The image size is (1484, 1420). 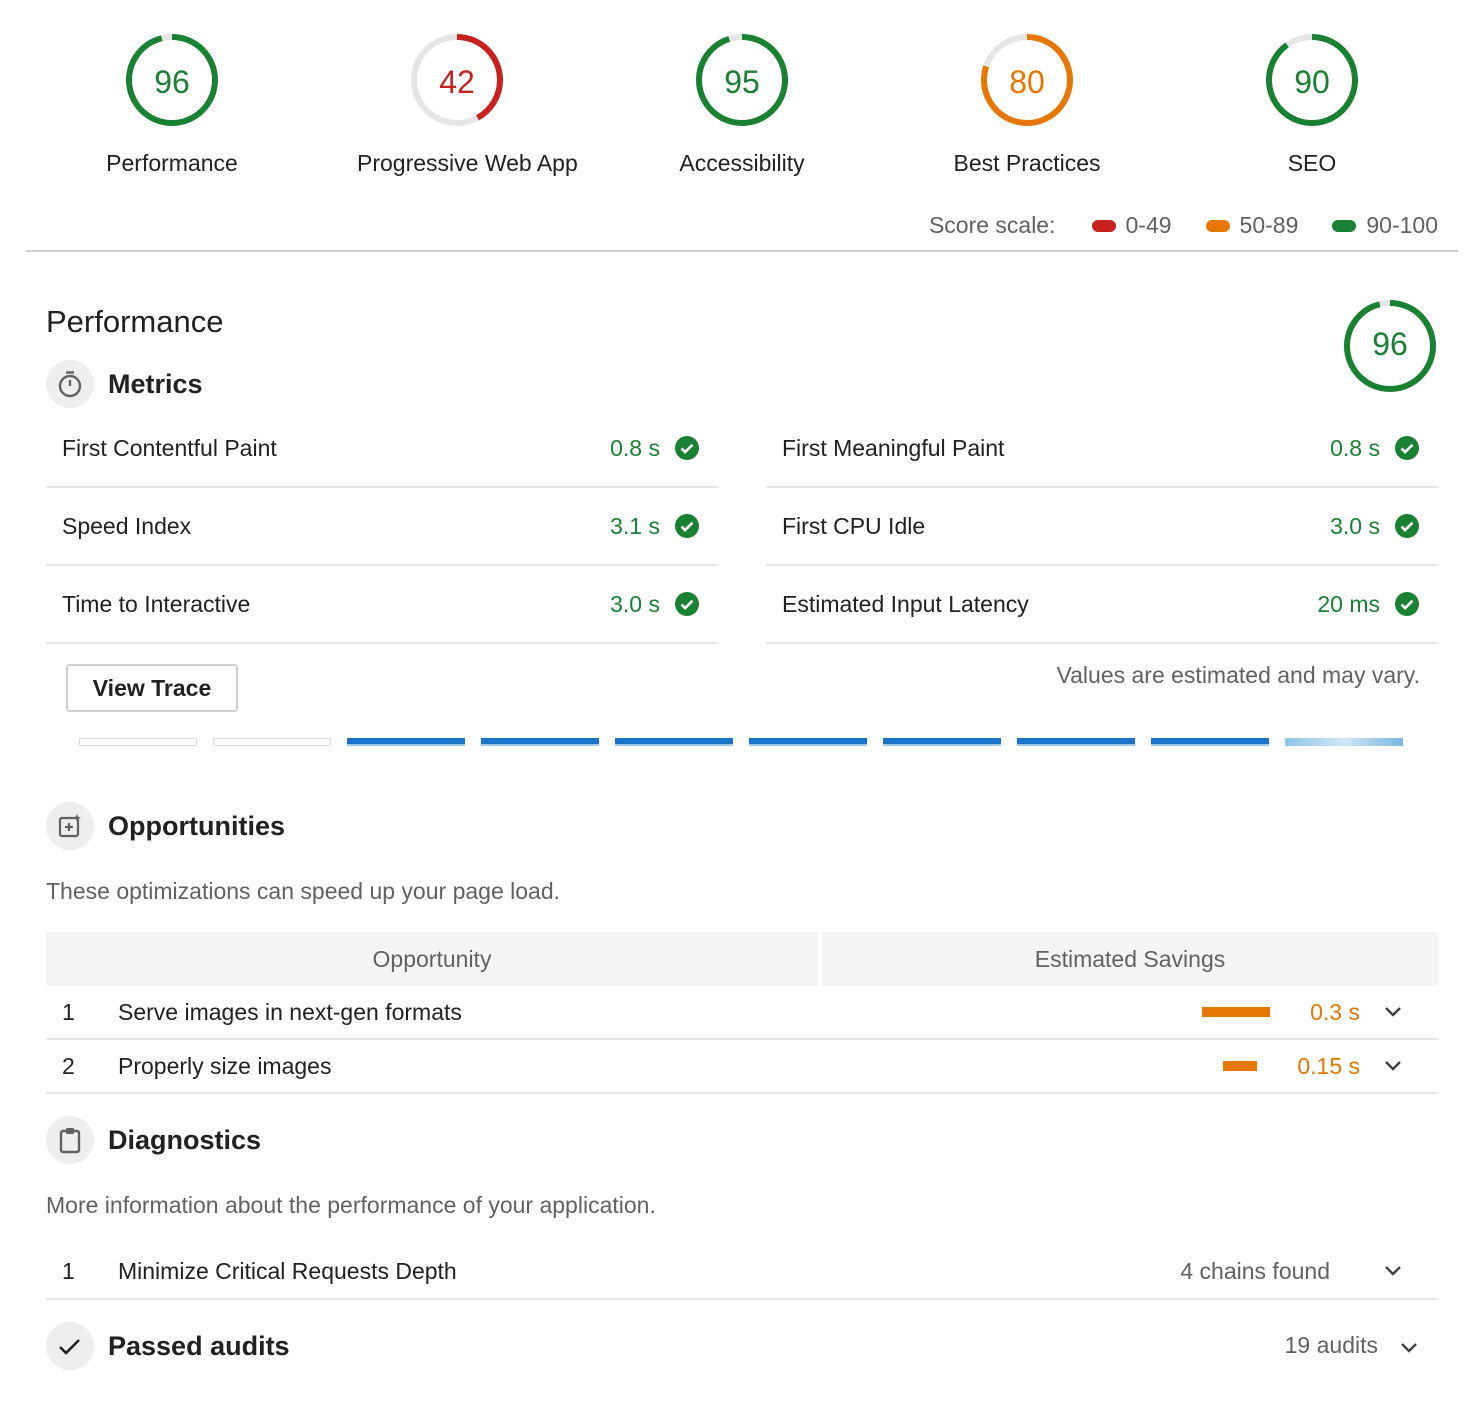 What do you see at coordinates (68, 1065) in the screenshot?
I see `opportunity-index: 2` at bounding box center [68, 1065].